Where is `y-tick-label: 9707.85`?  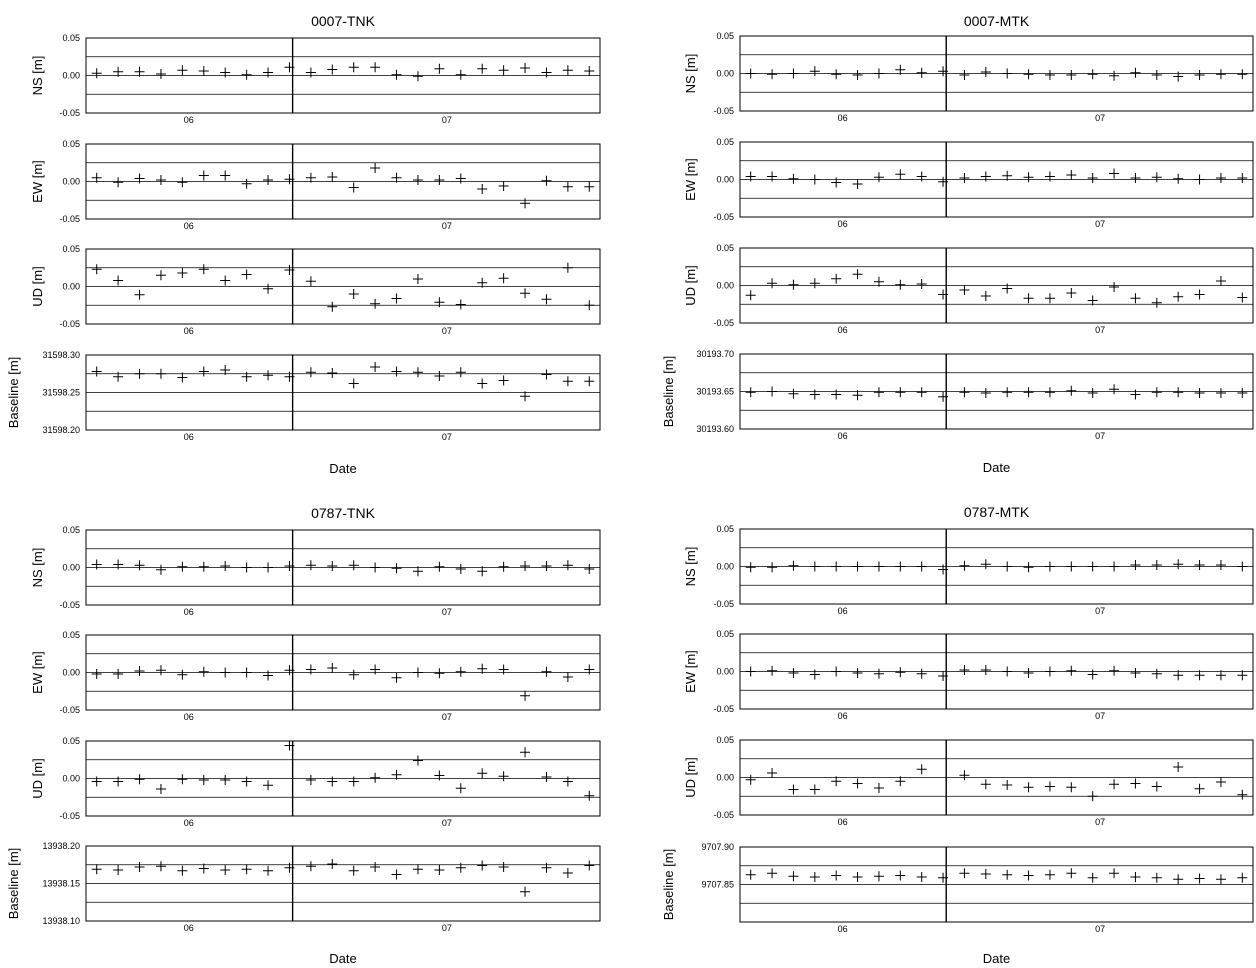
y-tick-label: 9707.85 is located at coordinates (717, 885).